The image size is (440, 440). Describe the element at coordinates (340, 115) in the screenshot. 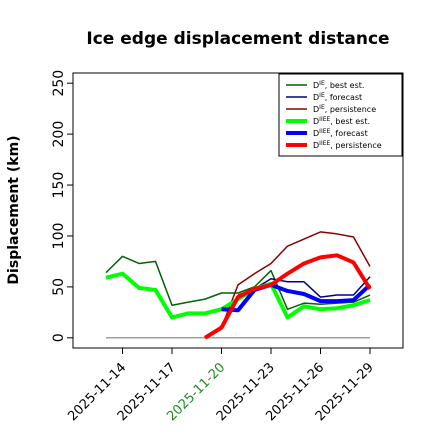

I see `legend-box` at that location.